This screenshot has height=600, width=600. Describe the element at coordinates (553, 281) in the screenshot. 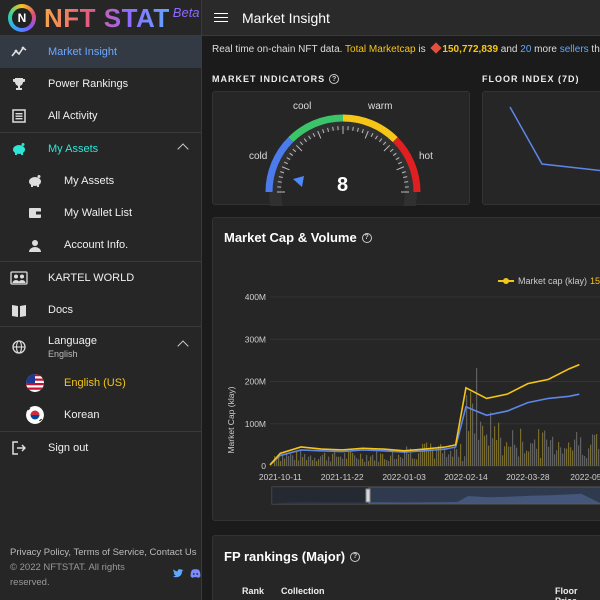

I see `legend-label: Market cap (klay)` at that location.